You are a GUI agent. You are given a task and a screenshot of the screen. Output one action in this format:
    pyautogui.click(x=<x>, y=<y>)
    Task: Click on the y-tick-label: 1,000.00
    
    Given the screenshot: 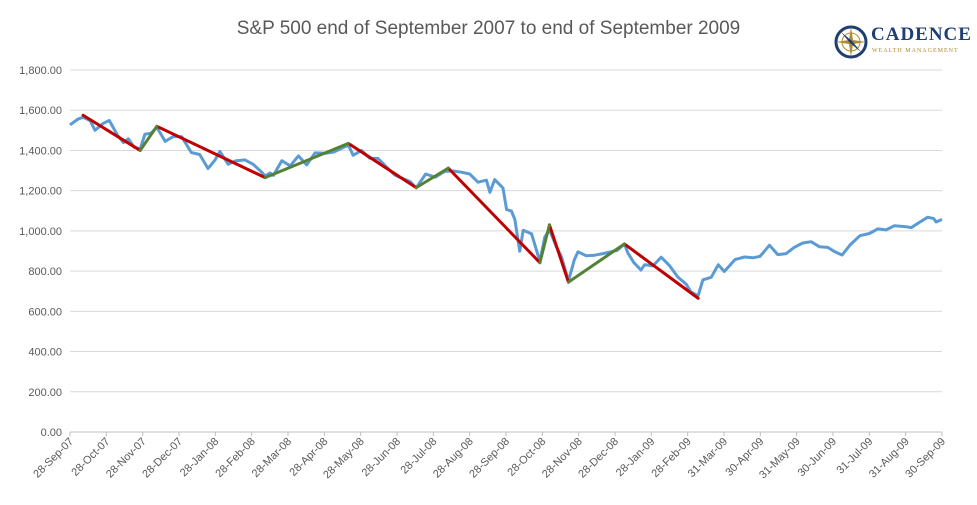 What is the action you would take?
    pyautogui.click(x=40, y=232)
    